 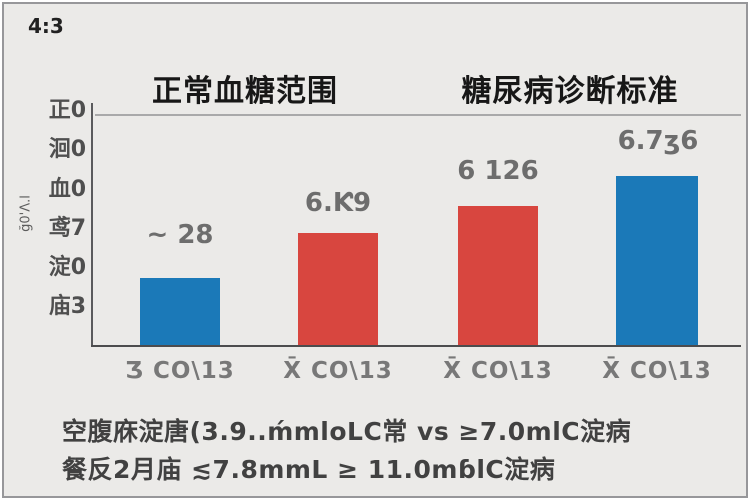 I want to click on top-rule-line, so click(x=418, y=115).